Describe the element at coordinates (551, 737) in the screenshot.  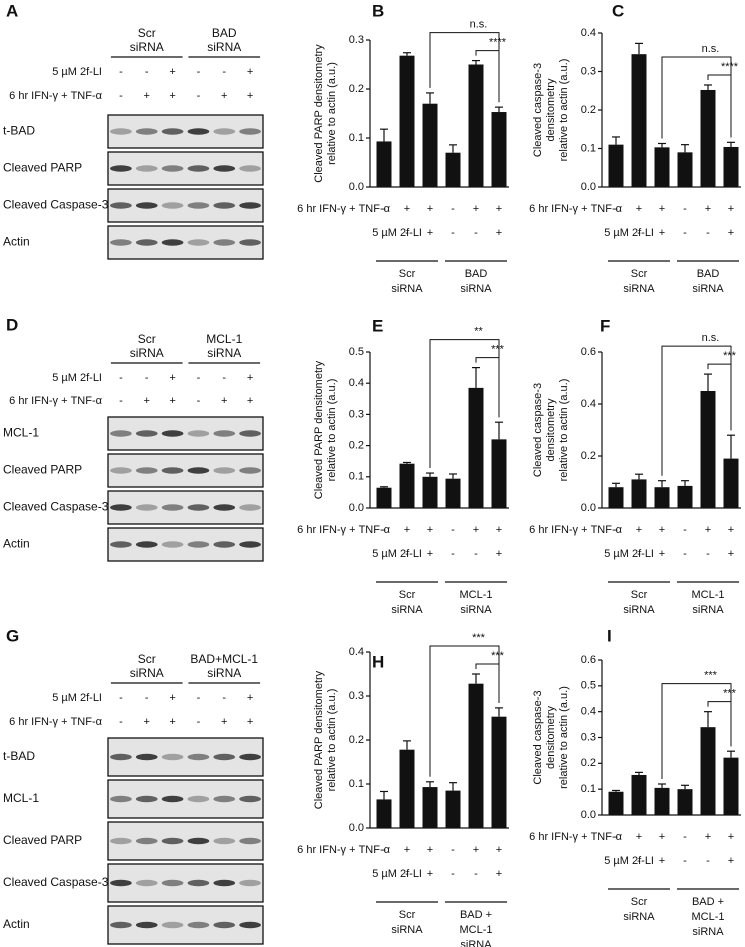
I see `y-axis-label: densitometry` at that location.